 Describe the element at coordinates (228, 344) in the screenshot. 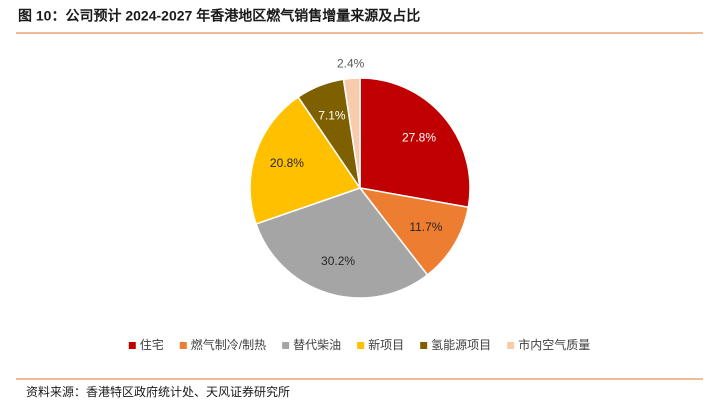

I see `legend-label: 燃气制冷/制热` at that location.